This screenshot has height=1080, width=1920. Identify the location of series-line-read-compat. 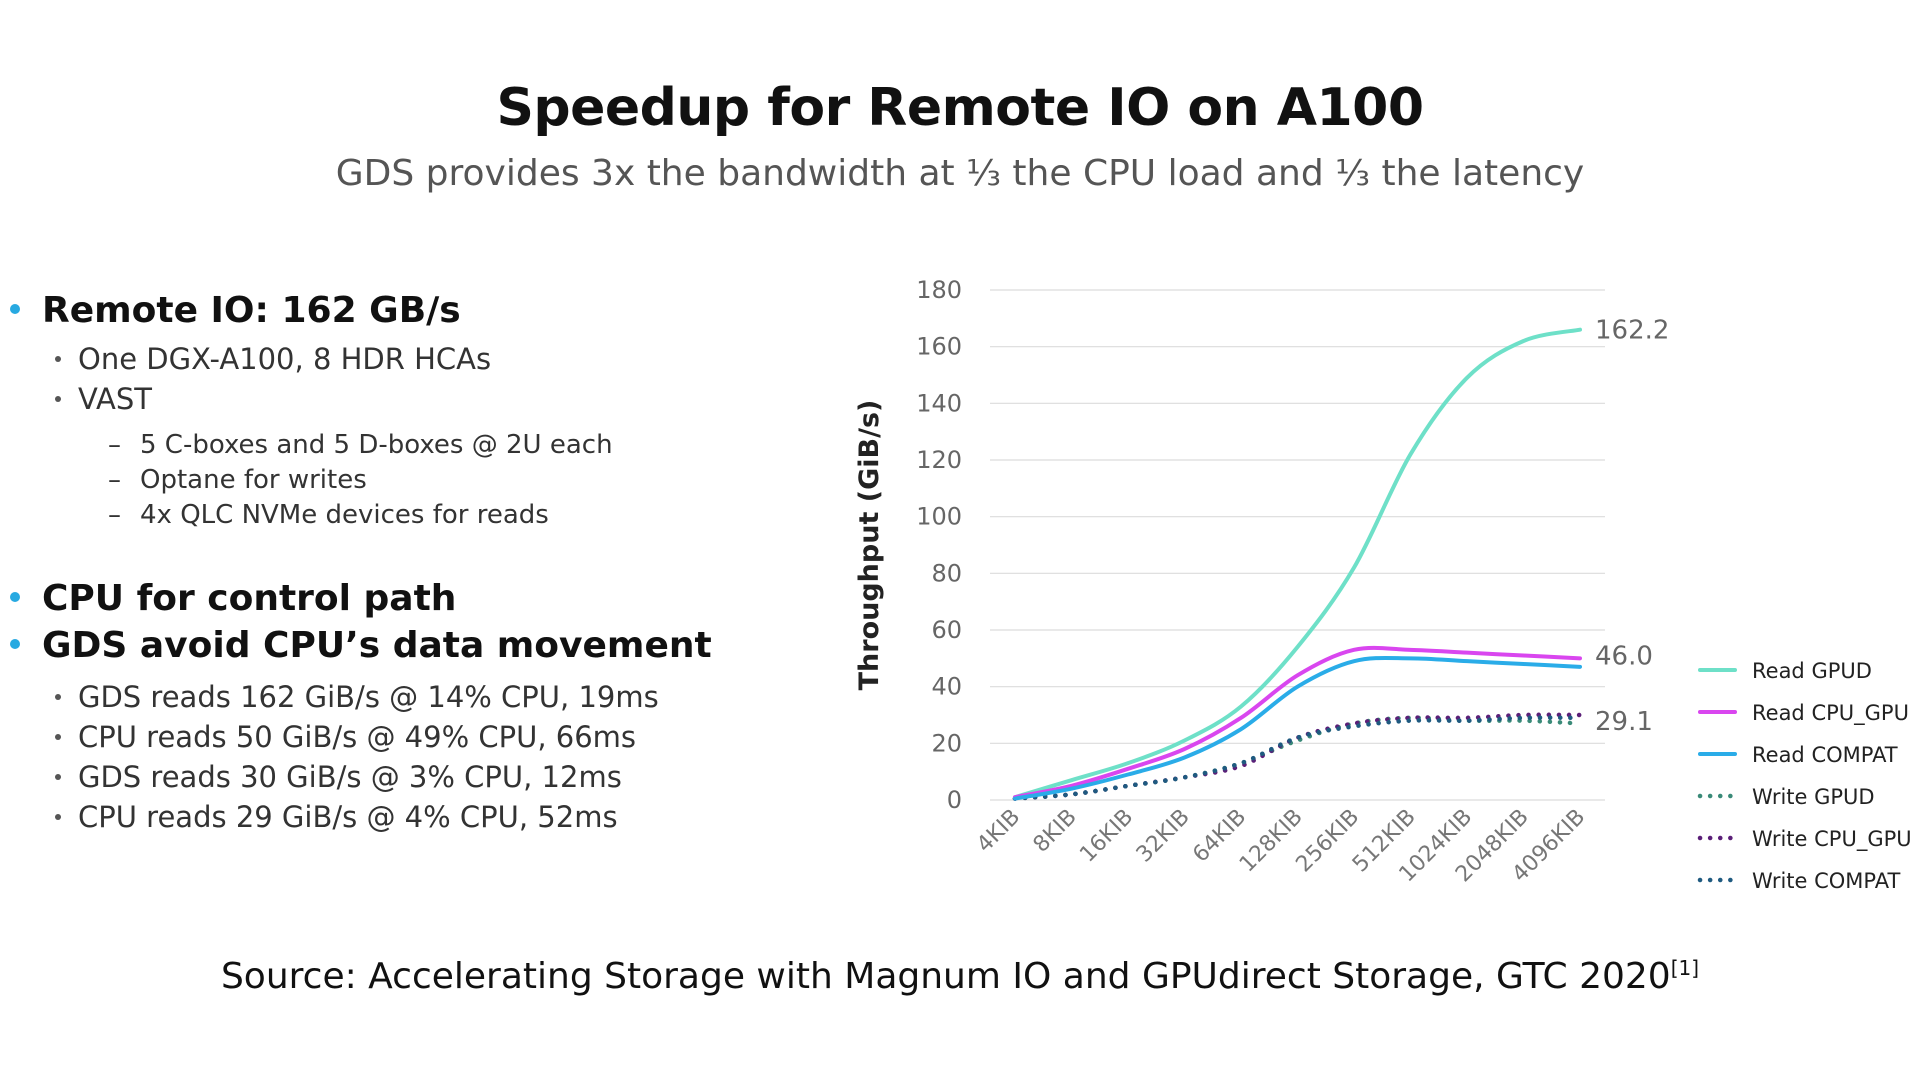
(1297, 728).